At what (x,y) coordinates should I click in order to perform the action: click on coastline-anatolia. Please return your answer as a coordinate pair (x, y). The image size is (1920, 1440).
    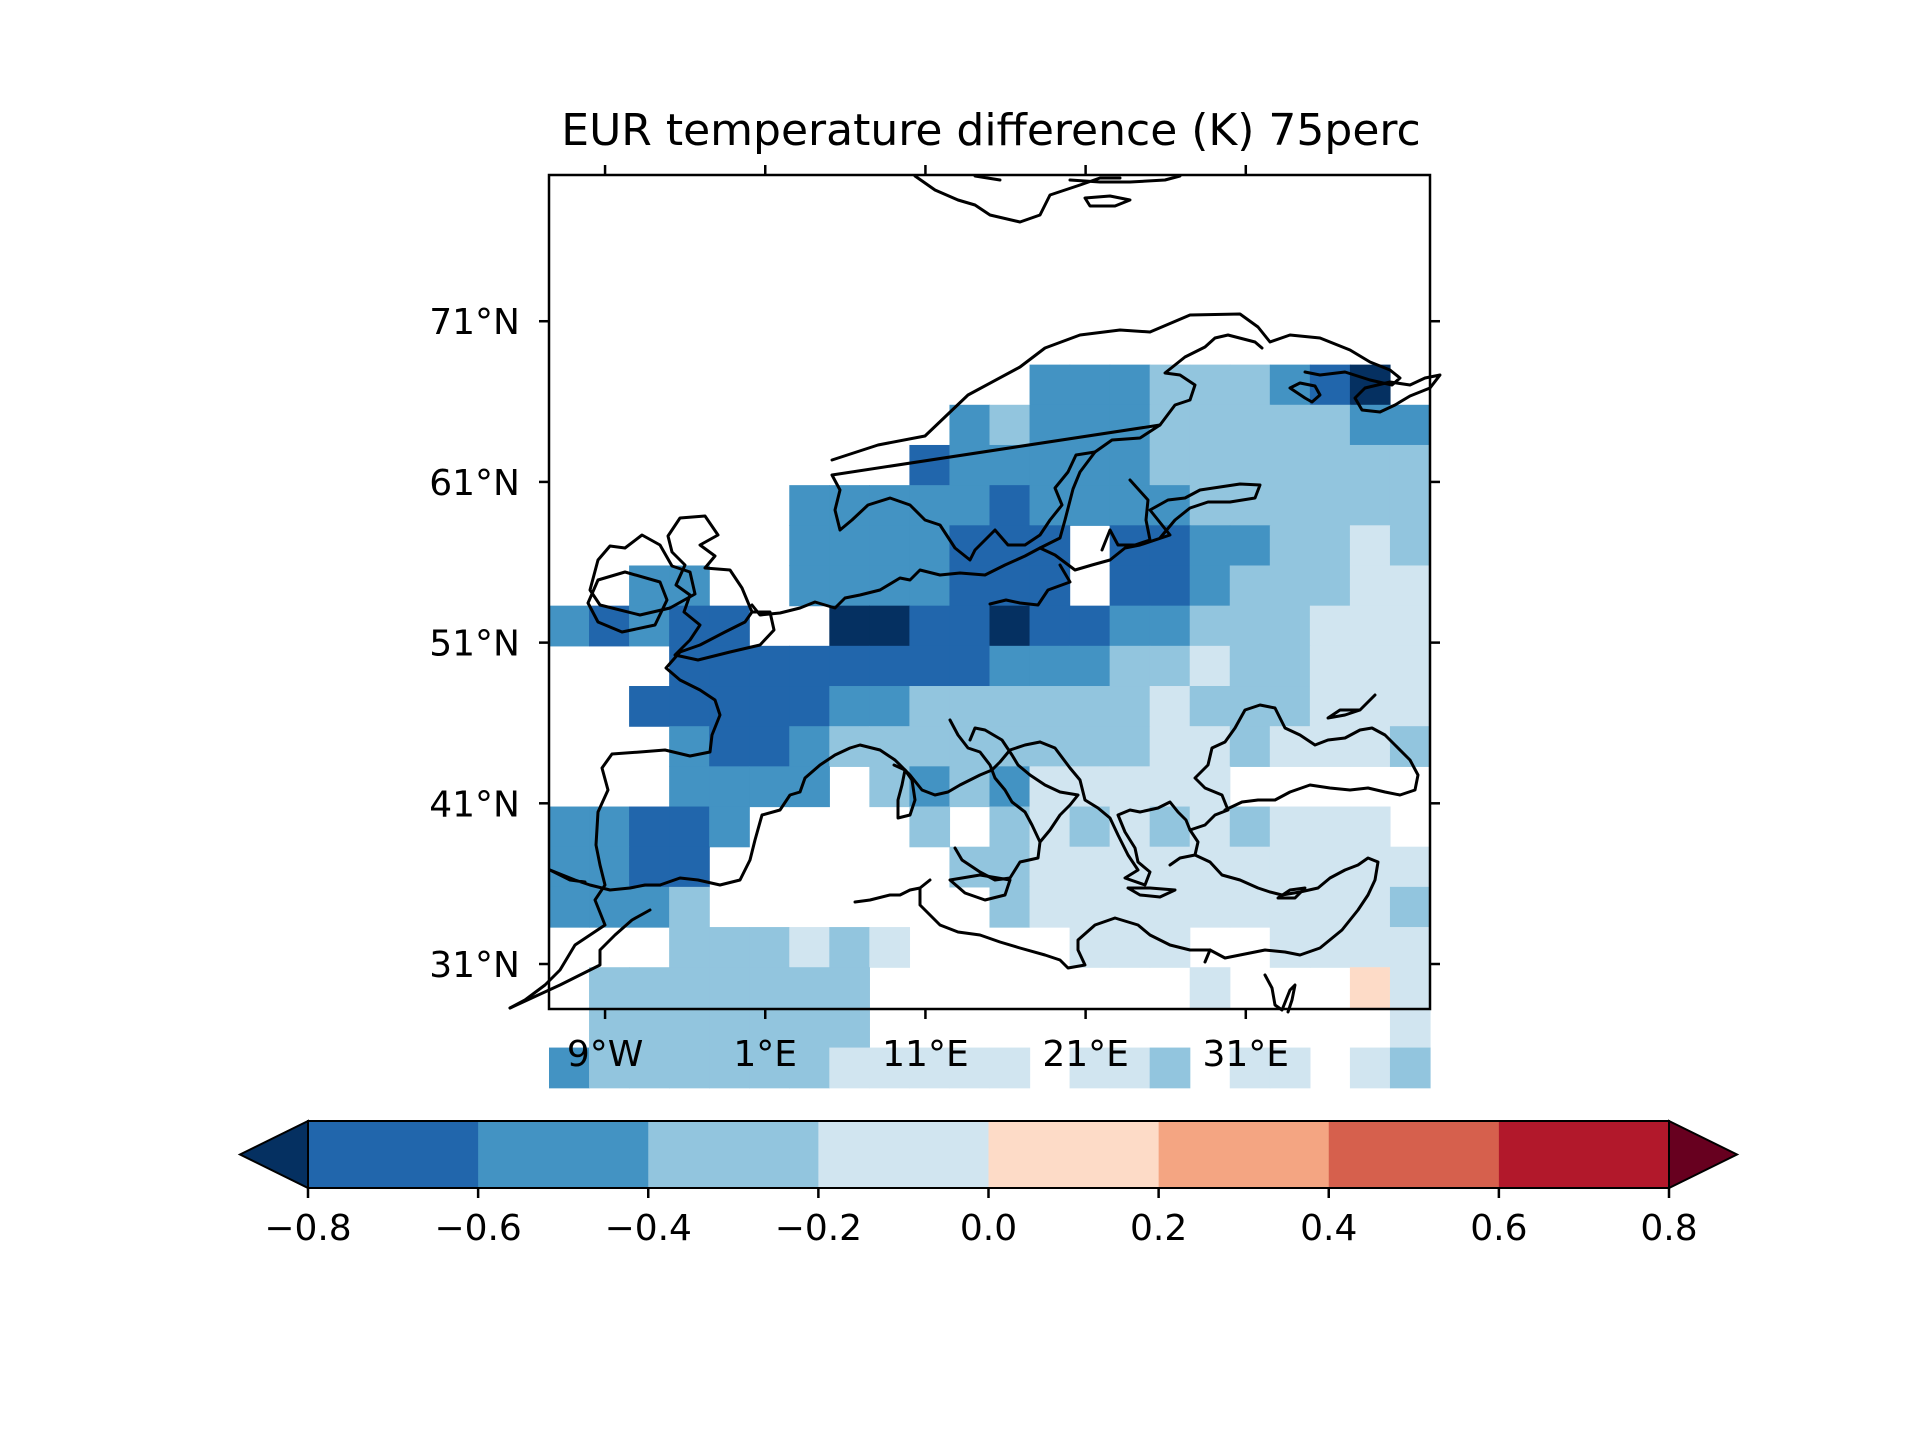
    Looking at the image, I should click on (1286, 906).